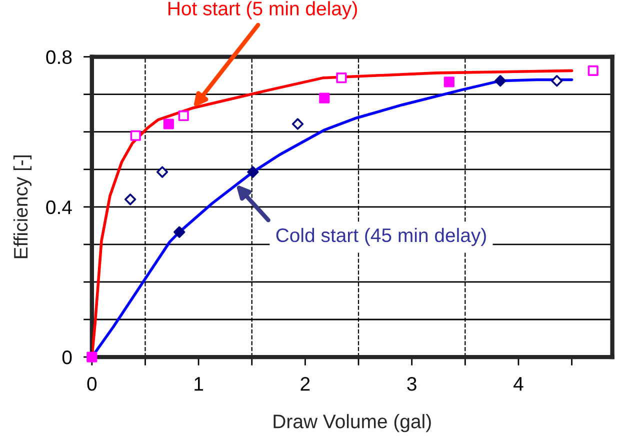 The width and height of the screenshot is (621, 437). I want to click on y-tick-label: 0, so click(67, 357).